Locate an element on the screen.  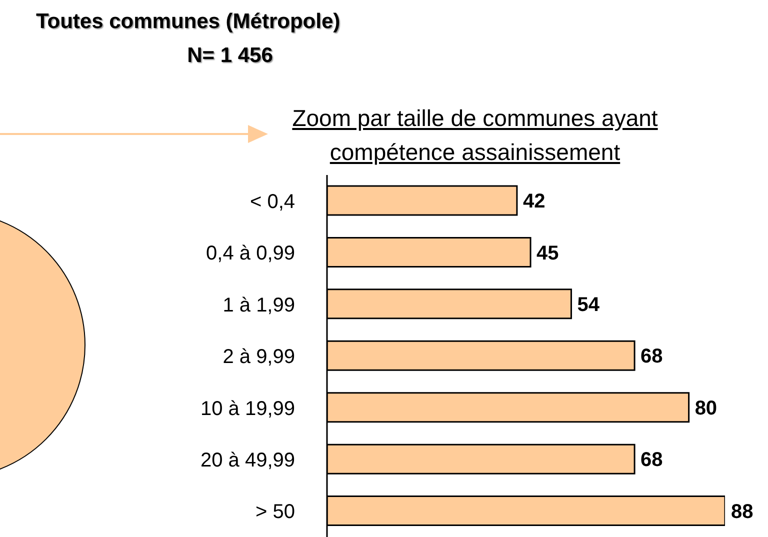
y-tick-label: 2 à 9,99 is located at coordinates (258, 357).